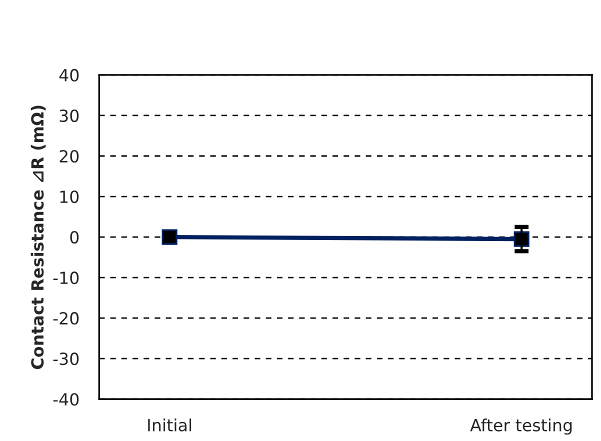  I want to click on y-tick-label: 30, so click(69, 115).